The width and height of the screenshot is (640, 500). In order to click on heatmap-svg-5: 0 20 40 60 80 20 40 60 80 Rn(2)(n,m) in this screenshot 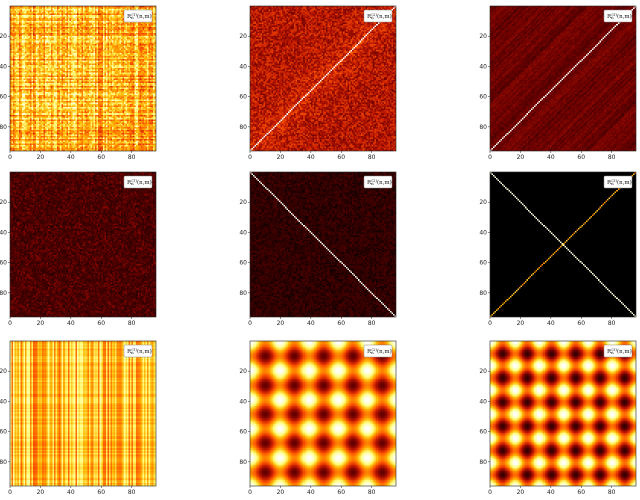, I will do `click(318, 249)`.